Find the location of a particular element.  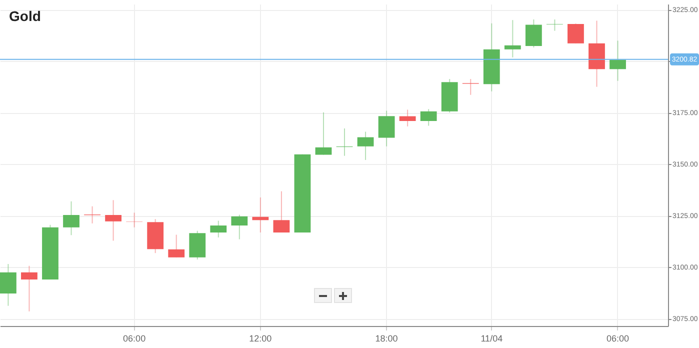

candlestick is located at coordinates (576, 33).